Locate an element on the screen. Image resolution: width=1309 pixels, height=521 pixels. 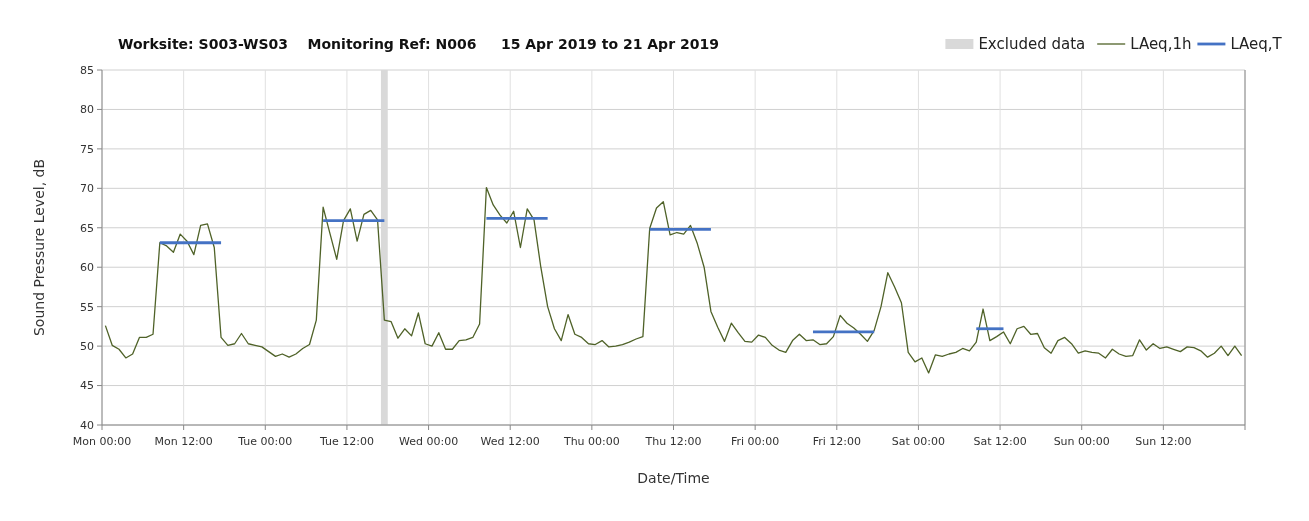
x-tick-label: Tue 12:00 is located at coordinates (346, 441).